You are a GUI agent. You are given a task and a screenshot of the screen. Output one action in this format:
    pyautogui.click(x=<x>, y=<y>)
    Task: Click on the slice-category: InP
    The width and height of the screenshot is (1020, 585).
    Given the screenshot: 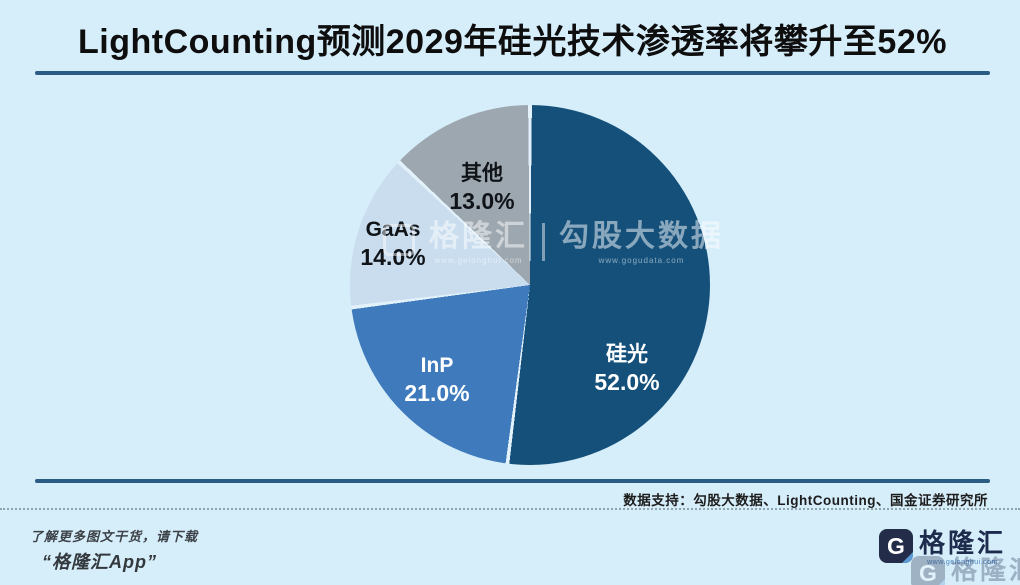 What is the action you would take?
    pyautogui.click(x=437, y=365)
    